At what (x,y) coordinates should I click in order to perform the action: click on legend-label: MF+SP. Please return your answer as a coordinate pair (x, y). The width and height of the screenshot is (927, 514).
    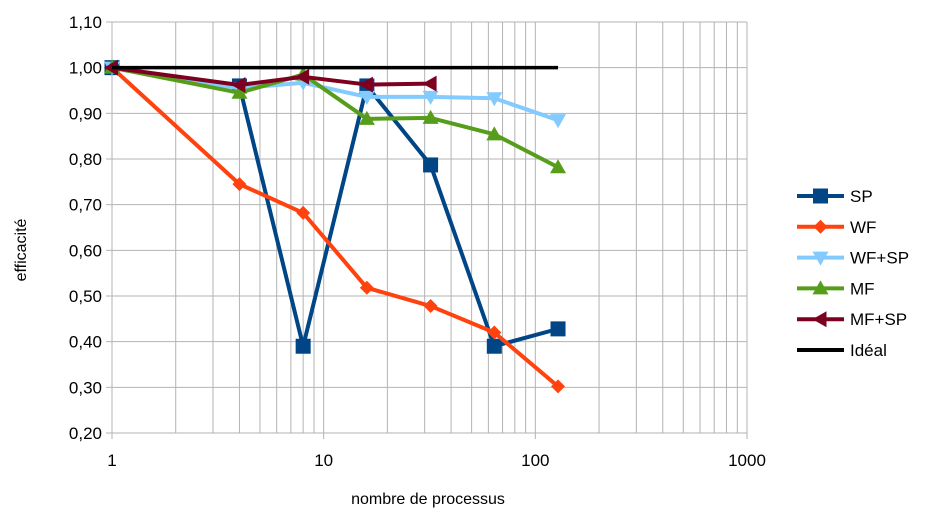
    Looking at the image, I should click on (878, 319).